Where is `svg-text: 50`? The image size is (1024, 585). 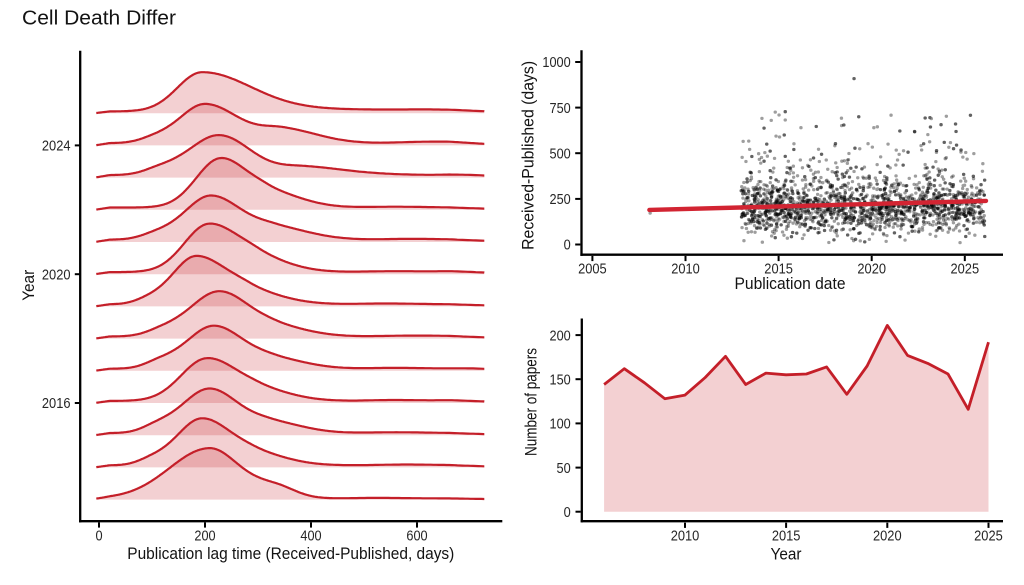 svg-text: 50 is located at coordinates (564, 469).